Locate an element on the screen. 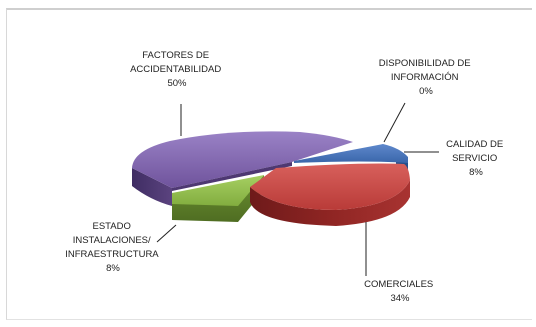 This screenshot has width=536, height=327. slice-factores-top is located at coordinates (242, 159).